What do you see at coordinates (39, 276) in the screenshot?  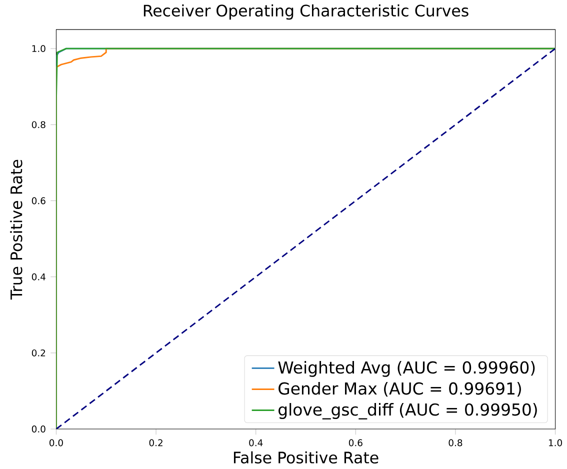 I see `y-tick-label: 0.4` at bounding box center [39, 276].